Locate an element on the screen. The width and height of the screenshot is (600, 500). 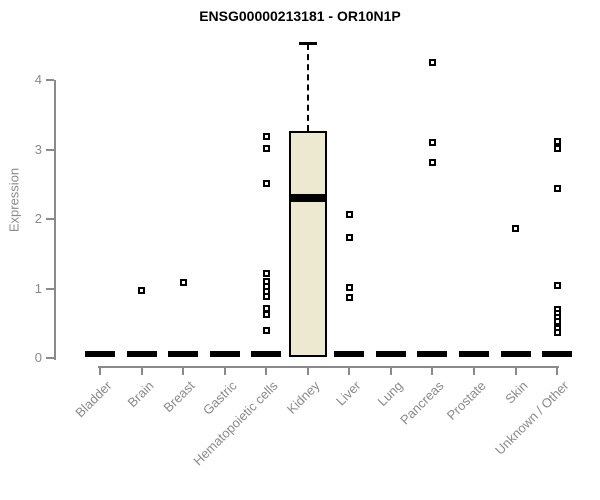
outlier-brain is located at coordinates (142, 291).